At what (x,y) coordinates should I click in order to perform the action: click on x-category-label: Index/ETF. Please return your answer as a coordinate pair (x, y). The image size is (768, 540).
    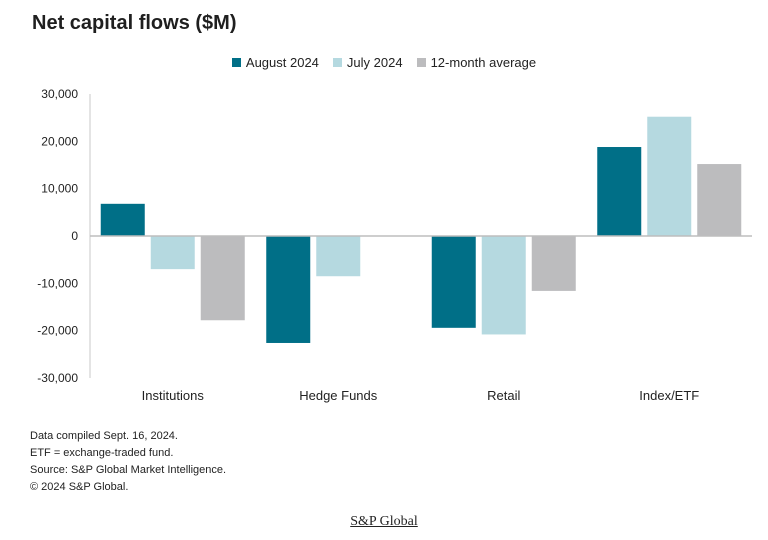
    Looking at the image, I should click on (669, 395).